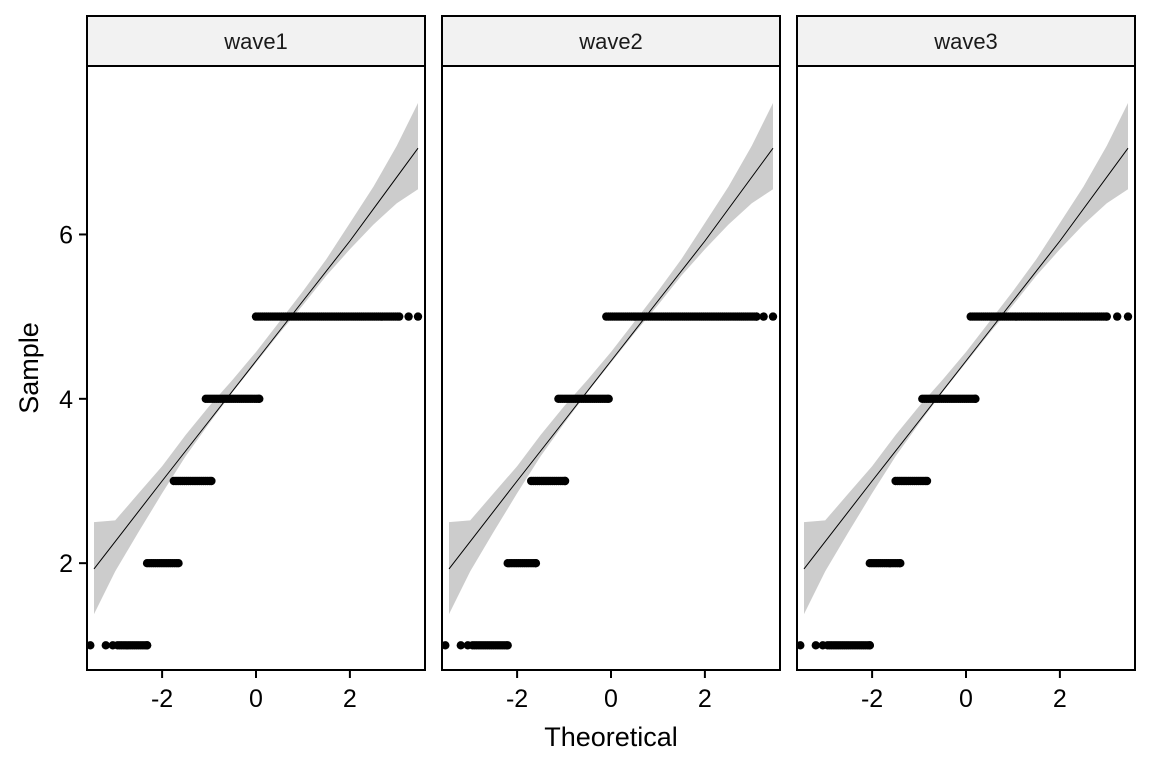 Image resolution: width=1152 pixels, height=768 pixels. I want to click on y-tick-label: 2, so click(66, 564).